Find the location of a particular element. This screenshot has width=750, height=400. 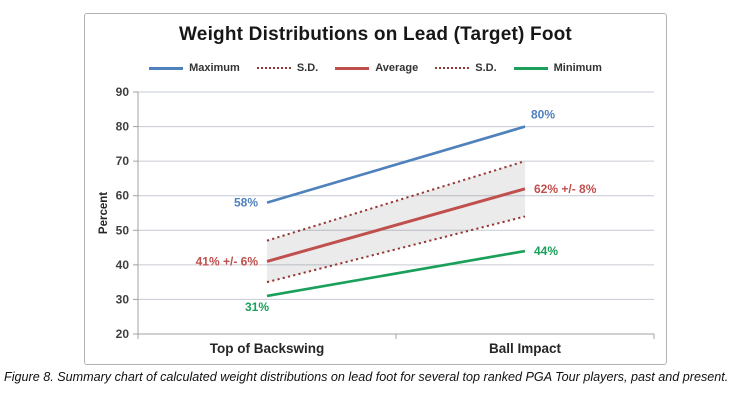

y-tick-label-20: 20 is located at coordinates (123, 334).